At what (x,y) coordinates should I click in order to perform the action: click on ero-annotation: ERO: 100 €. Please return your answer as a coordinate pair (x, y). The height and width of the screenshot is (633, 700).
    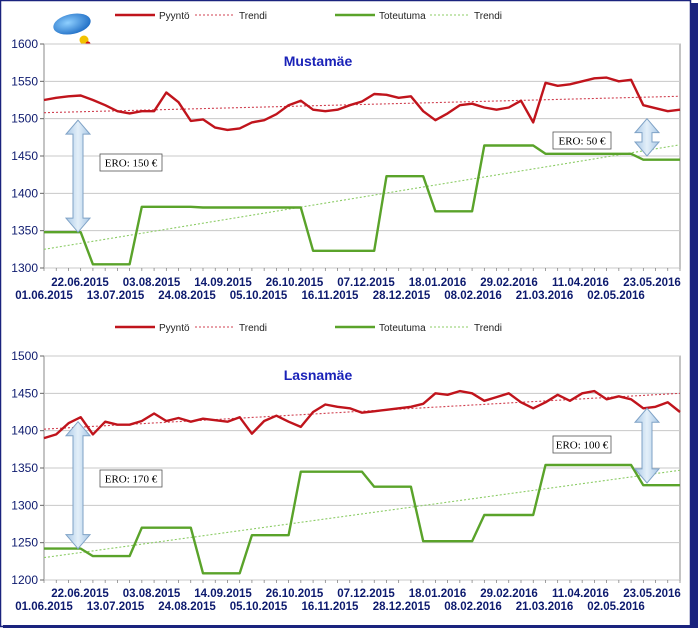
    Looking at the image, I should click on (606, 445).